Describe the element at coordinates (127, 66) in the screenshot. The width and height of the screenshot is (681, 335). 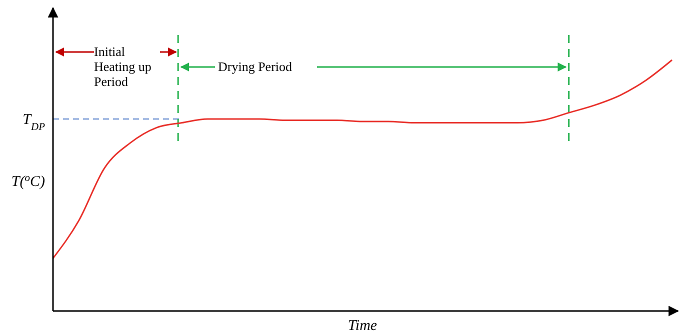
I see `annotation: Initial Heating up Period` at that location.